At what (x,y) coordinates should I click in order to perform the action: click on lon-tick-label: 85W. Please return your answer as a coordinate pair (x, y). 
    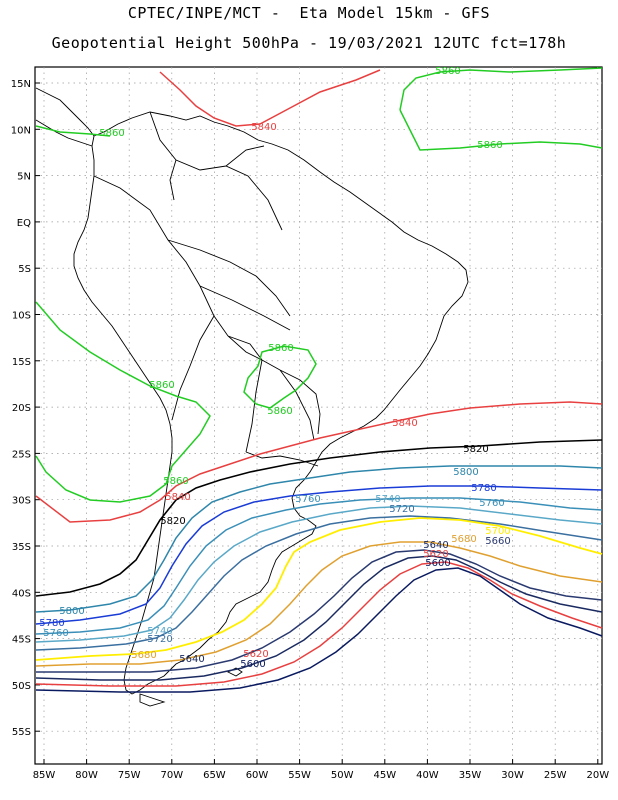
    Looking at the image, I should click on (44, 775).